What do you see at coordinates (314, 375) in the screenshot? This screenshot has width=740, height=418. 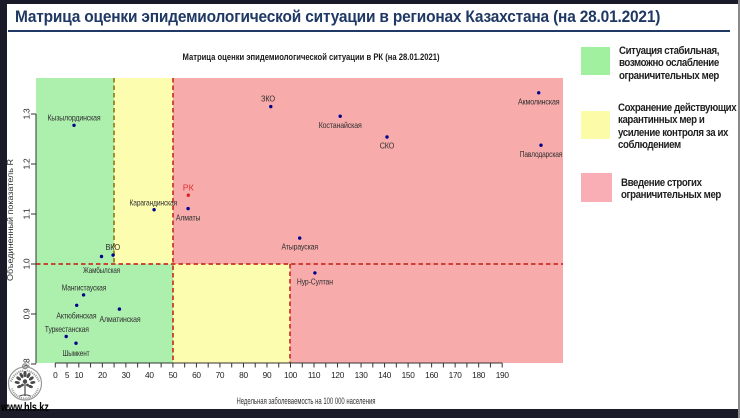 I see `svg-text: 110` at bounding box center [314, 375].